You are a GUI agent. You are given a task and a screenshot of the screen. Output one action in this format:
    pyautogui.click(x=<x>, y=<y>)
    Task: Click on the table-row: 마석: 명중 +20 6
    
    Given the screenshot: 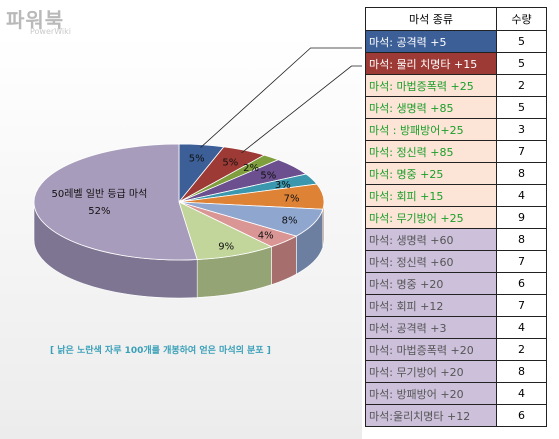 What is the action you would take?
    pyautogui.click(x=456, y=283)
    